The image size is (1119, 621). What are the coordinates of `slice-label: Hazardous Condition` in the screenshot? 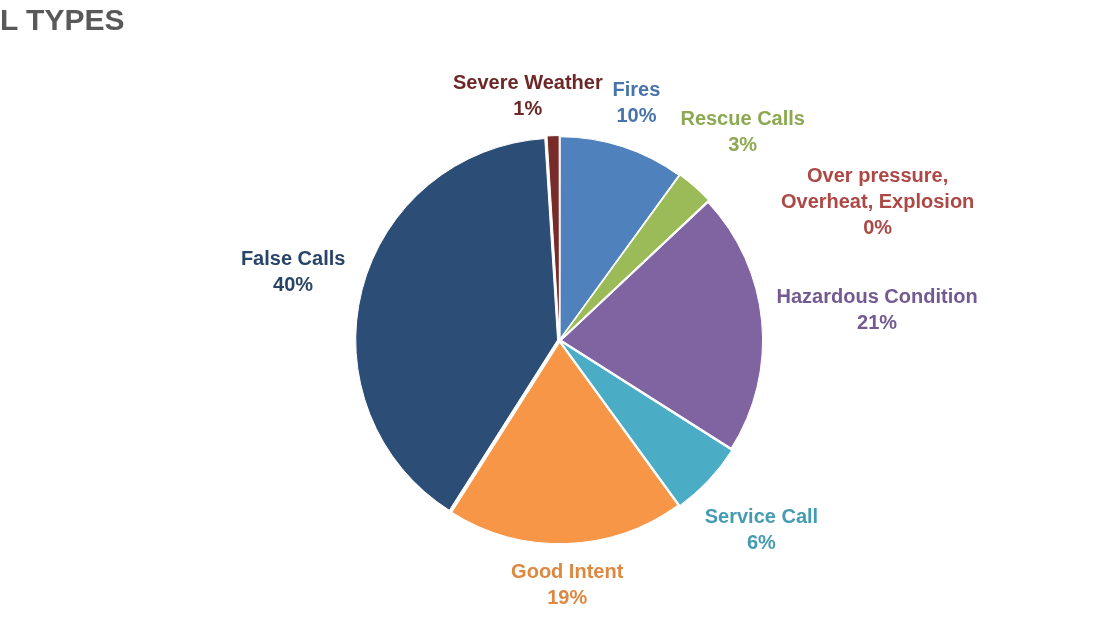 It's located at (877, 296).